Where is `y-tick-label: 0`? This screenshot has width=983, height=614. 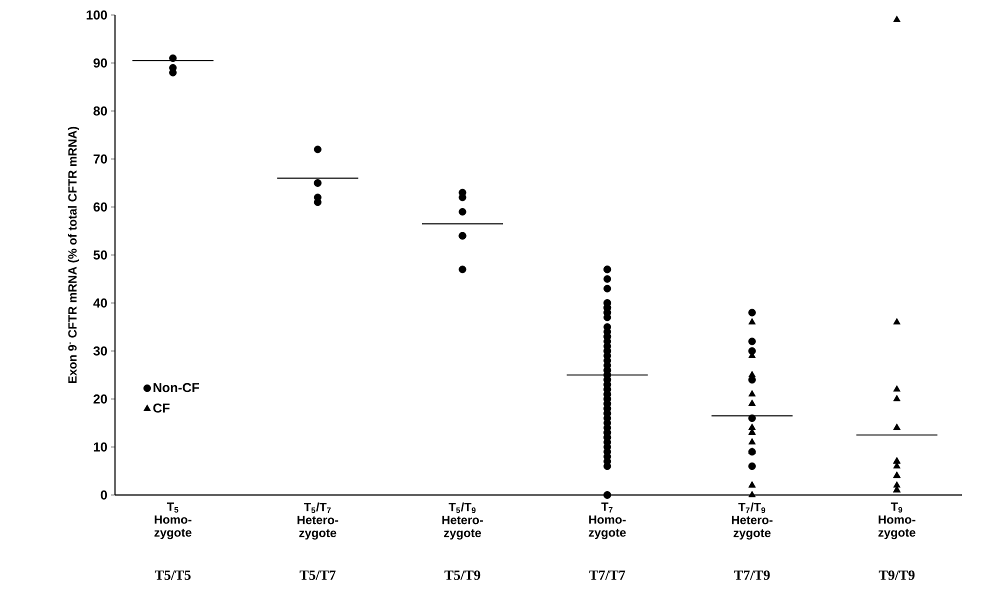
y-tick-label: 0 is located at coordinates (103, 495).